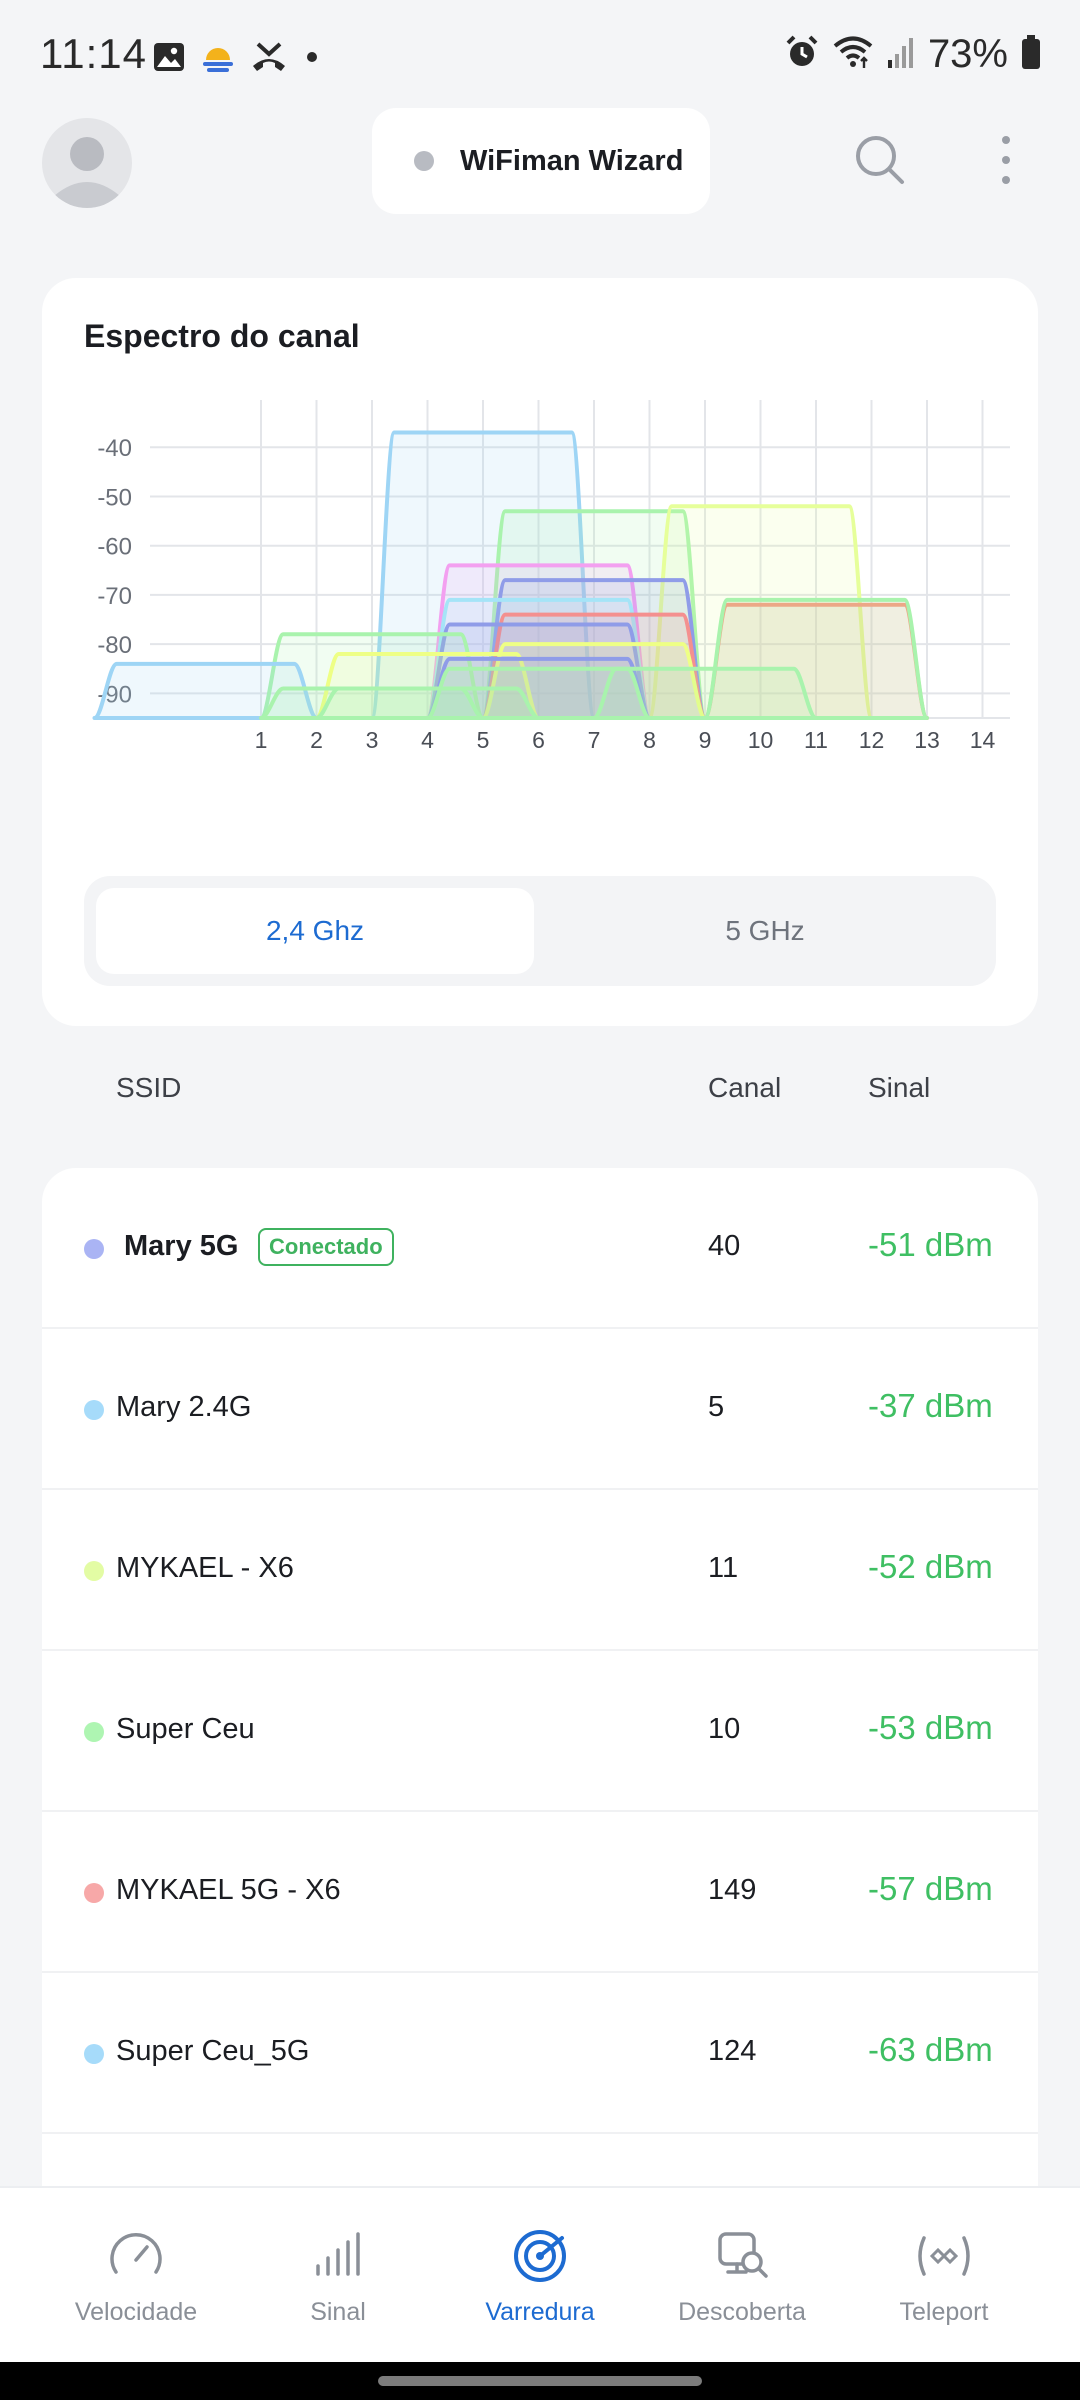 The image size is (1080, 2400). I want to click on spectrum-title: Espectro do canal, so click(222, 336).